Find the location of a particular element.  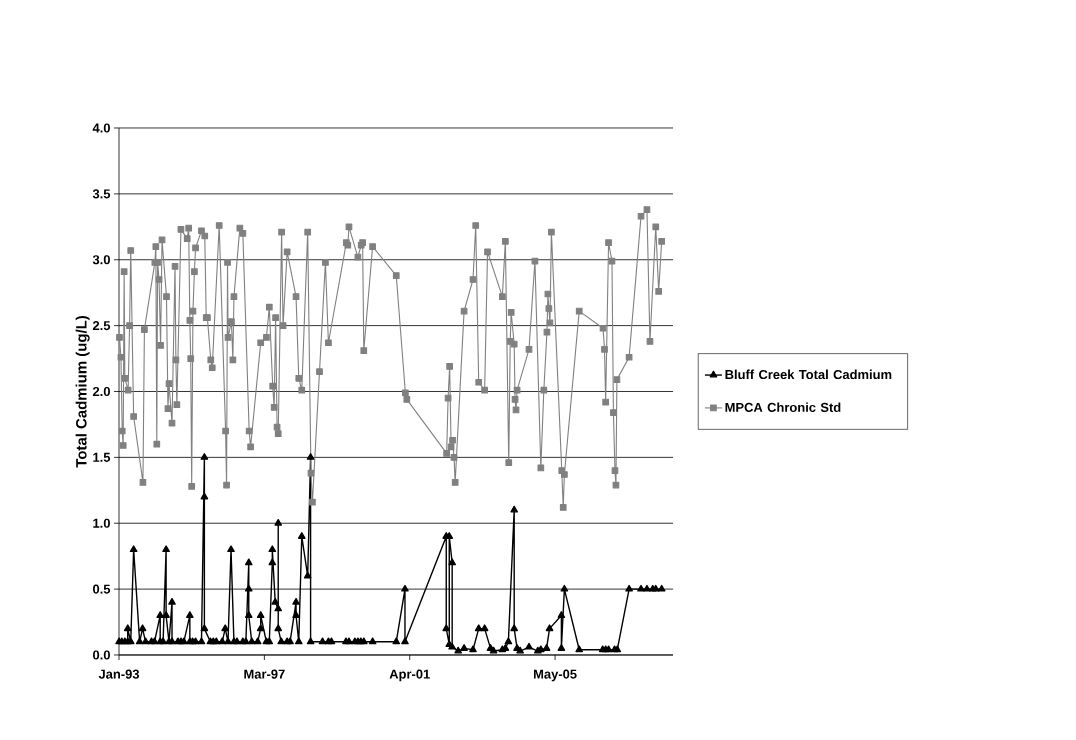

y-tick-label: 3.5 is located at coordinates (101, 194).